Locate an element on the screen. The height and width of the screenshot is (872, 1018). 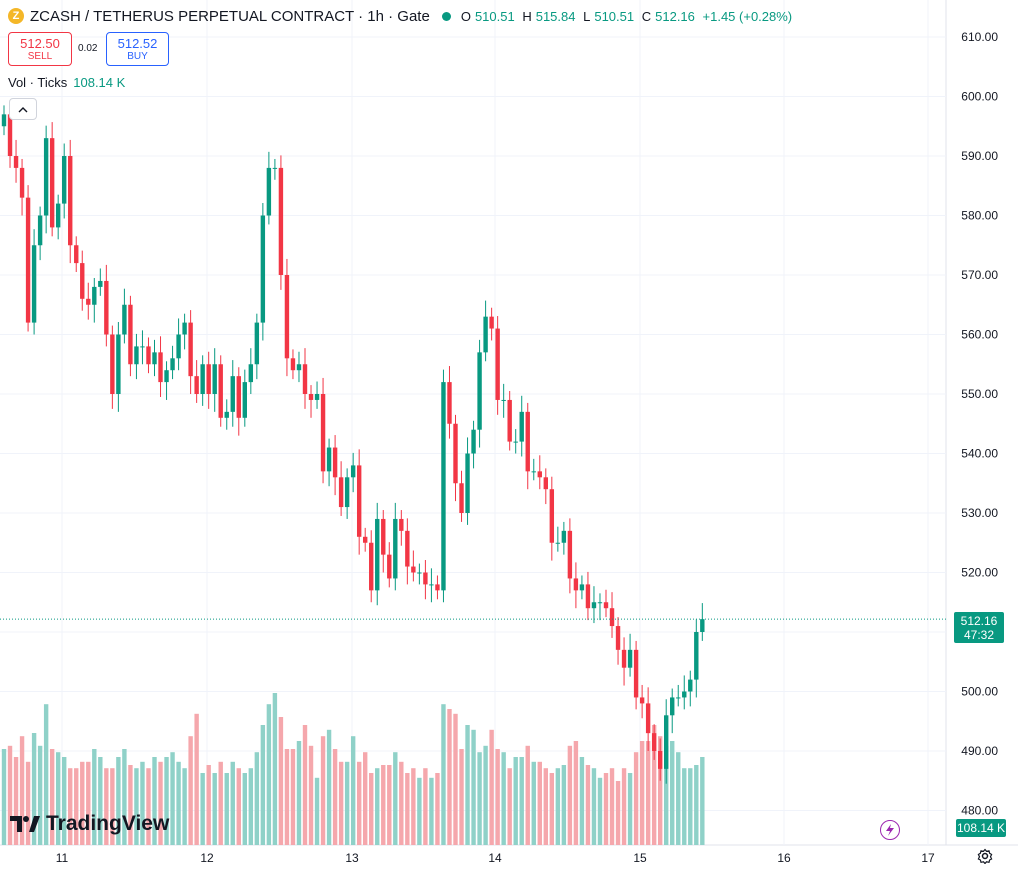
open-value: 510.51 is located at coordinates (494, 16).